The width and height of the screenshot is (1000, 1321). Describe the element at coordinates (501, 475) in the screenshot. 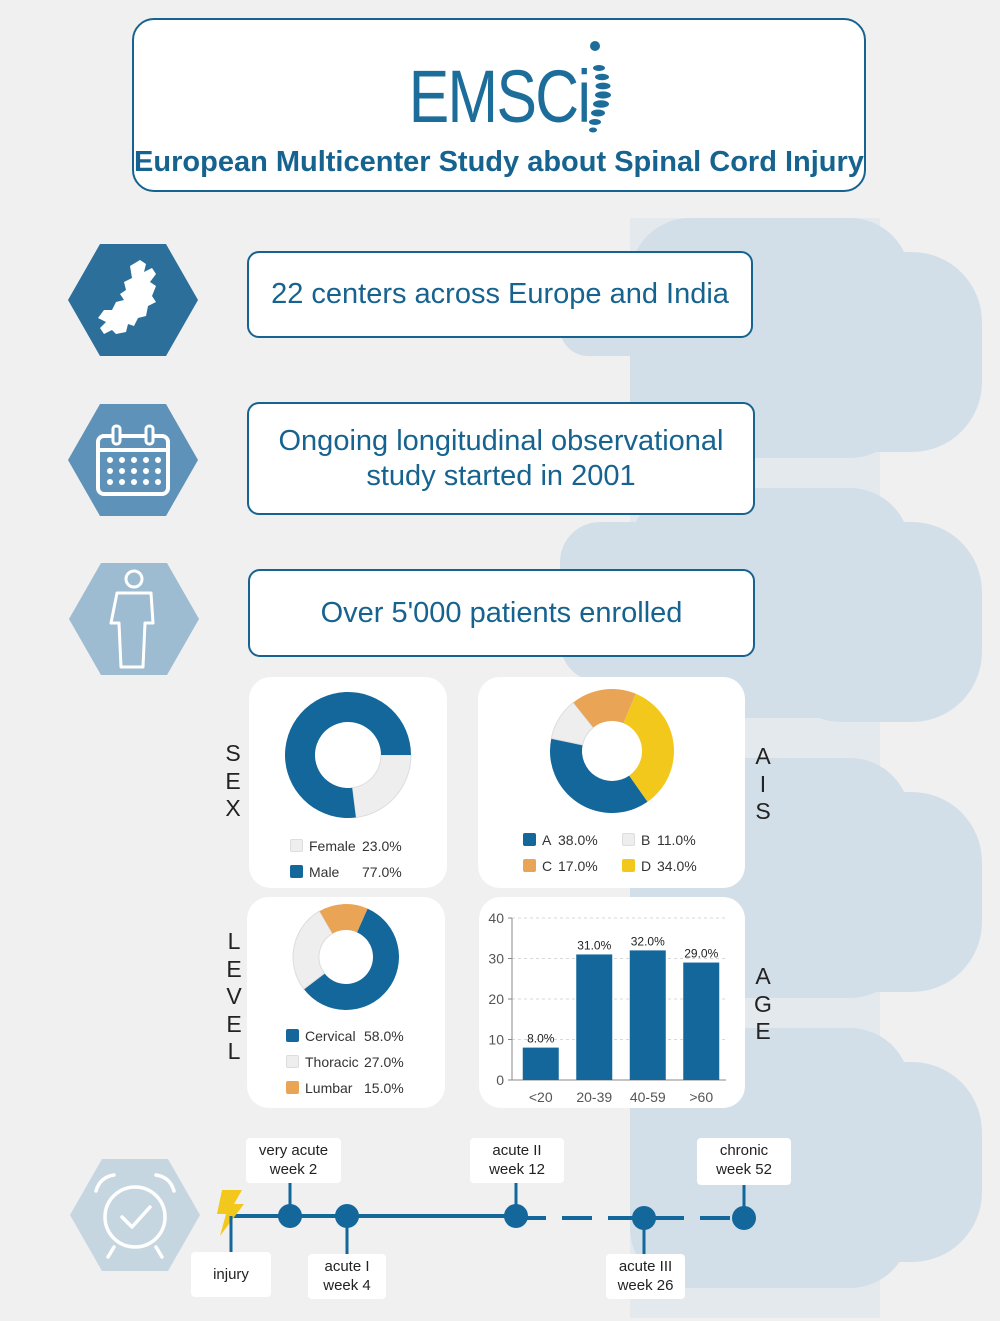

I see `fact-study-line-2: study started in 2001` at that location.